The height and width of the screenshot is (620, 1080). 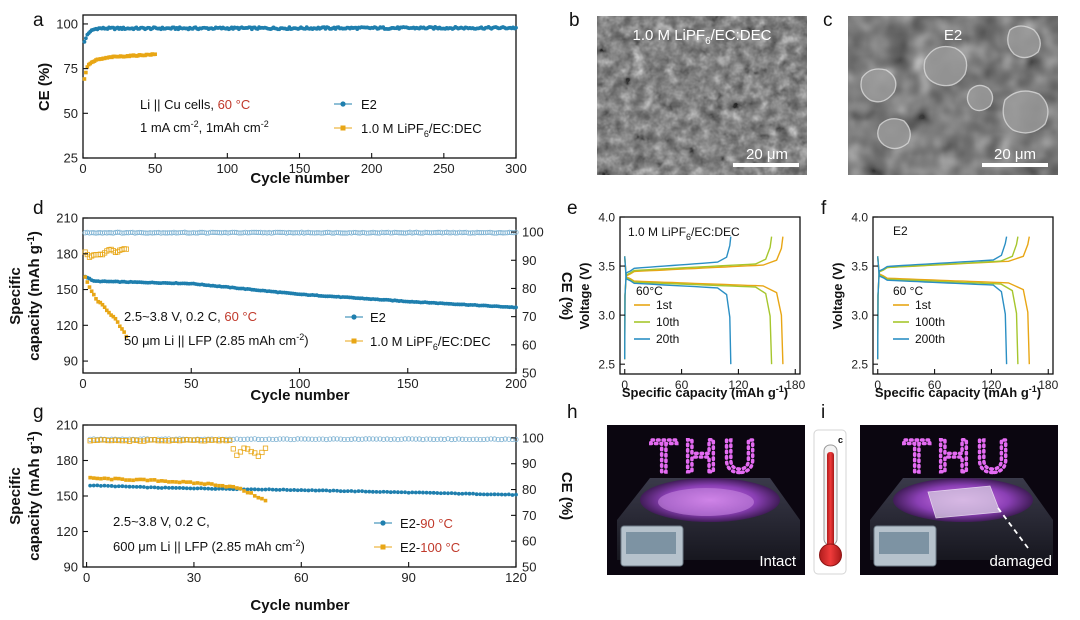 I want to click on chart-a-e2-point, so click(x=516, y=27).